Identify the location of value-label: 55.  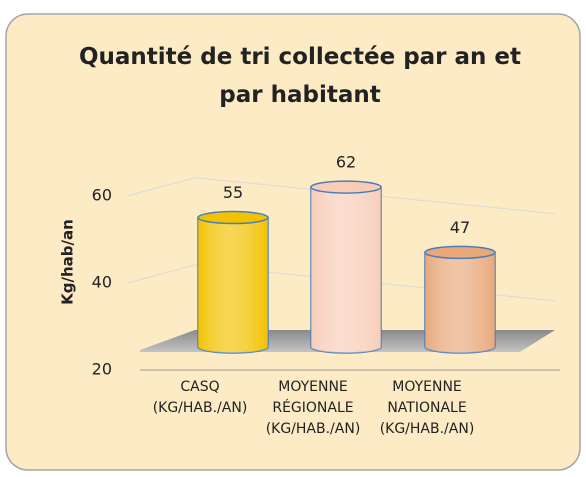
(233, 192).